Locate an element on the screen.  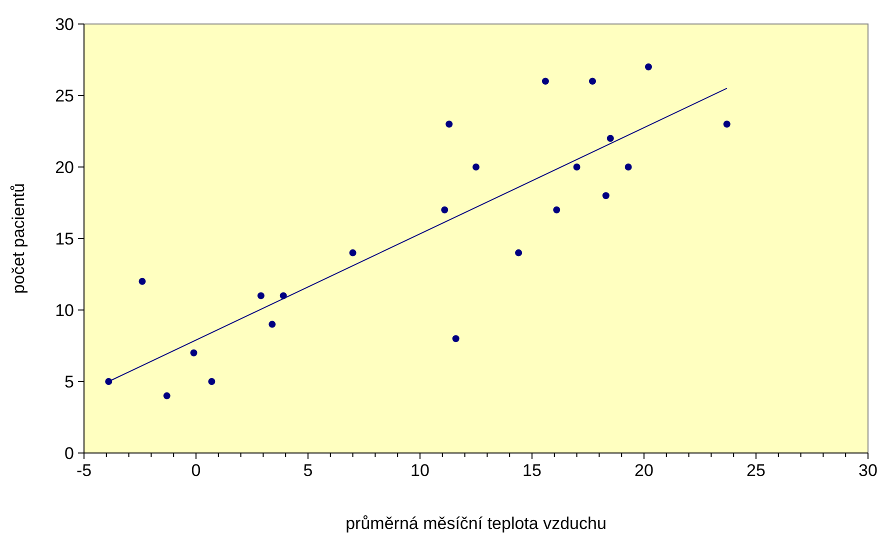
y-tick-label: 10 is located at coordinates (64, 310).